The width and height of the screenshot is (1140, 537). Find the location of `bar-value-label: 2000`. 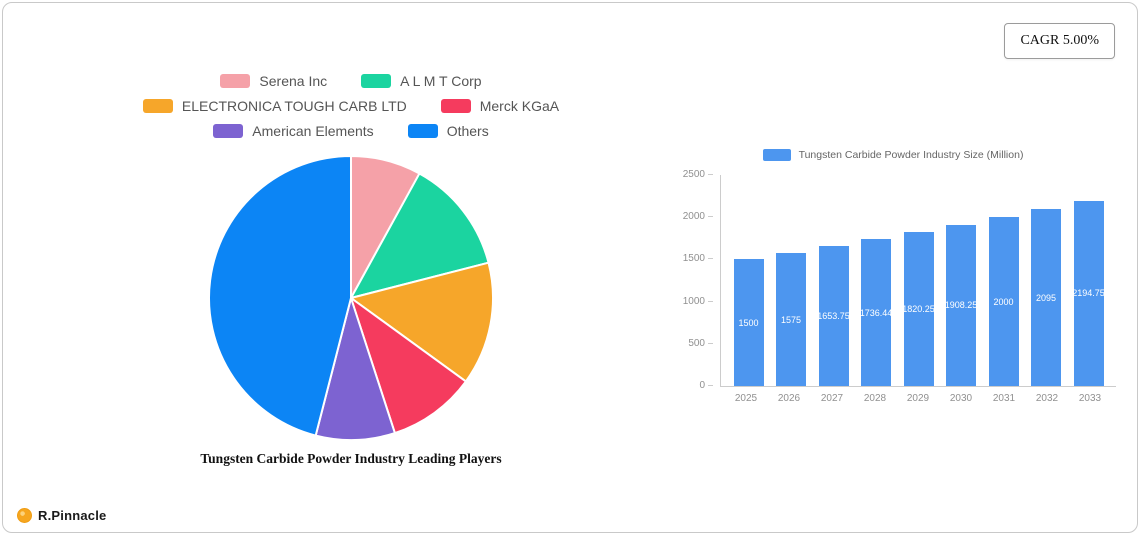

bar-value-label: 2000 is located at coordinates (1003, 301).